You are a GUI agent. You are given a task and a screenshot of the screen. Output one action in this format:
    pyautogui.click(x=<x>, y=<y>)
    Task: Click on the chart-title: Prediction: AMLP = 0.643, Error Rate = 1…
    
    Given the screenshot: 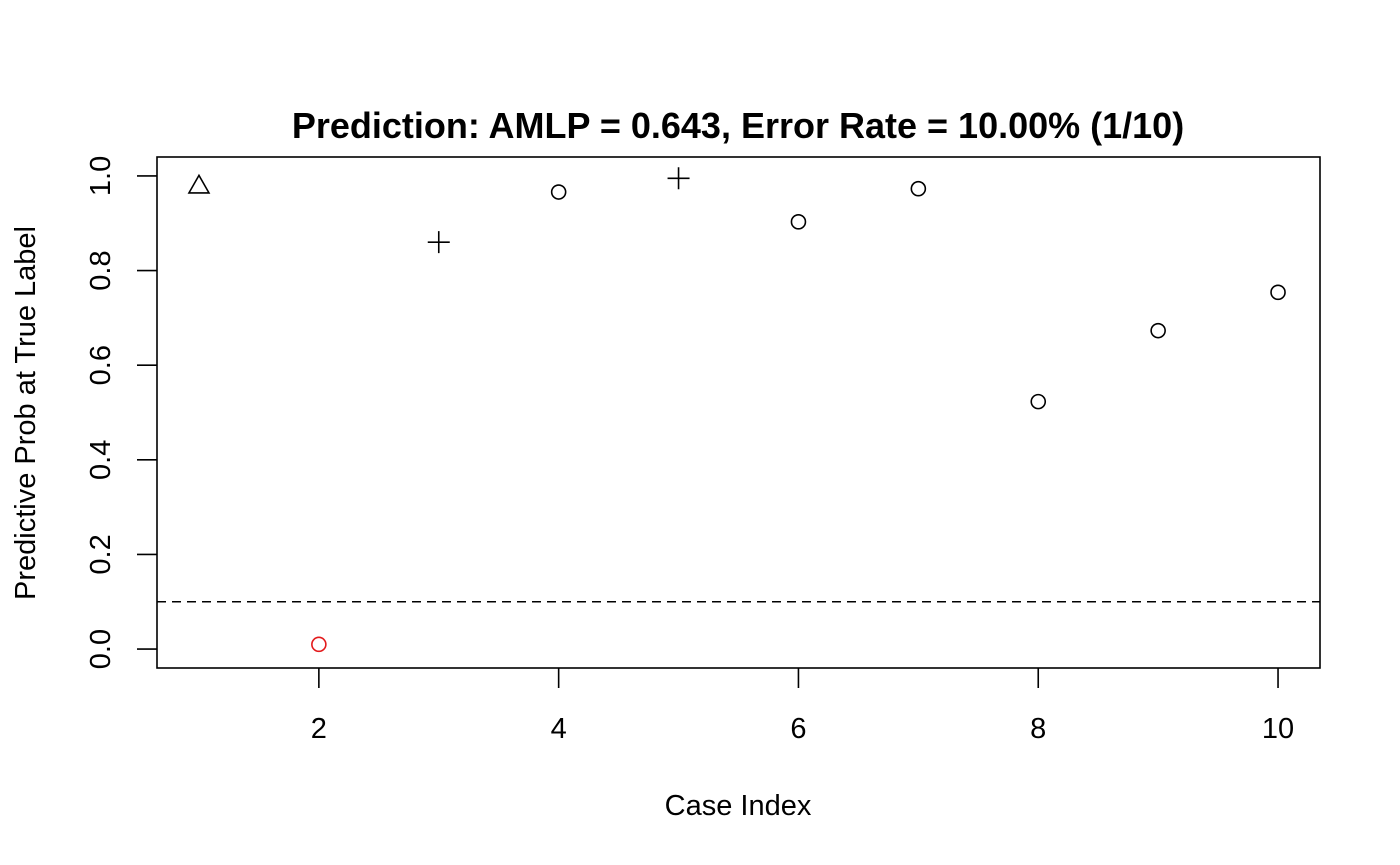 What is the action you would take?
    pyautogui.click(x=738, y=125)
    